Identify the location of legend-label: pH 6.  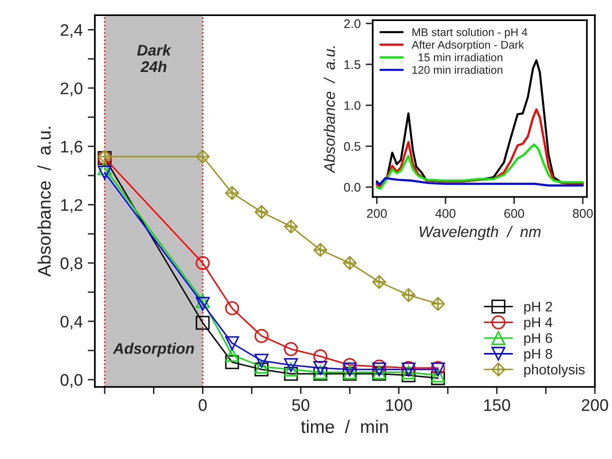
(538, 339).